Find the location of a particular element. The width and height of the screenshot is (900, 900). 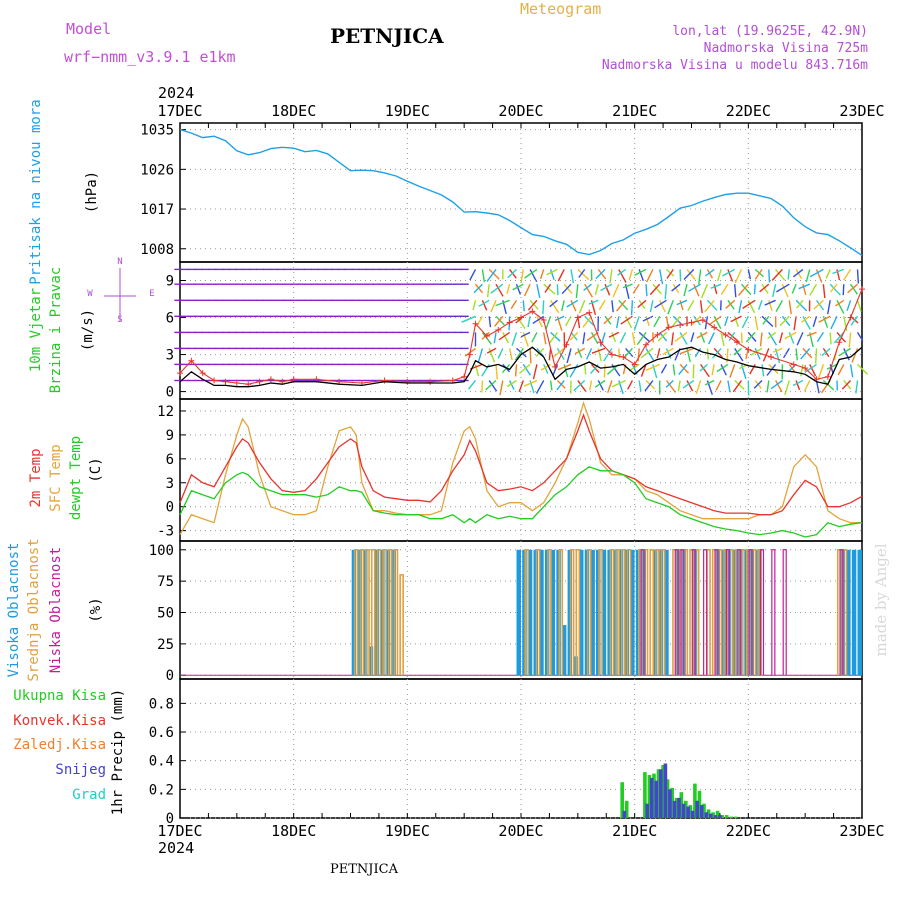

precip-legend-item: Snijeg is located at coordinates (80, 770).